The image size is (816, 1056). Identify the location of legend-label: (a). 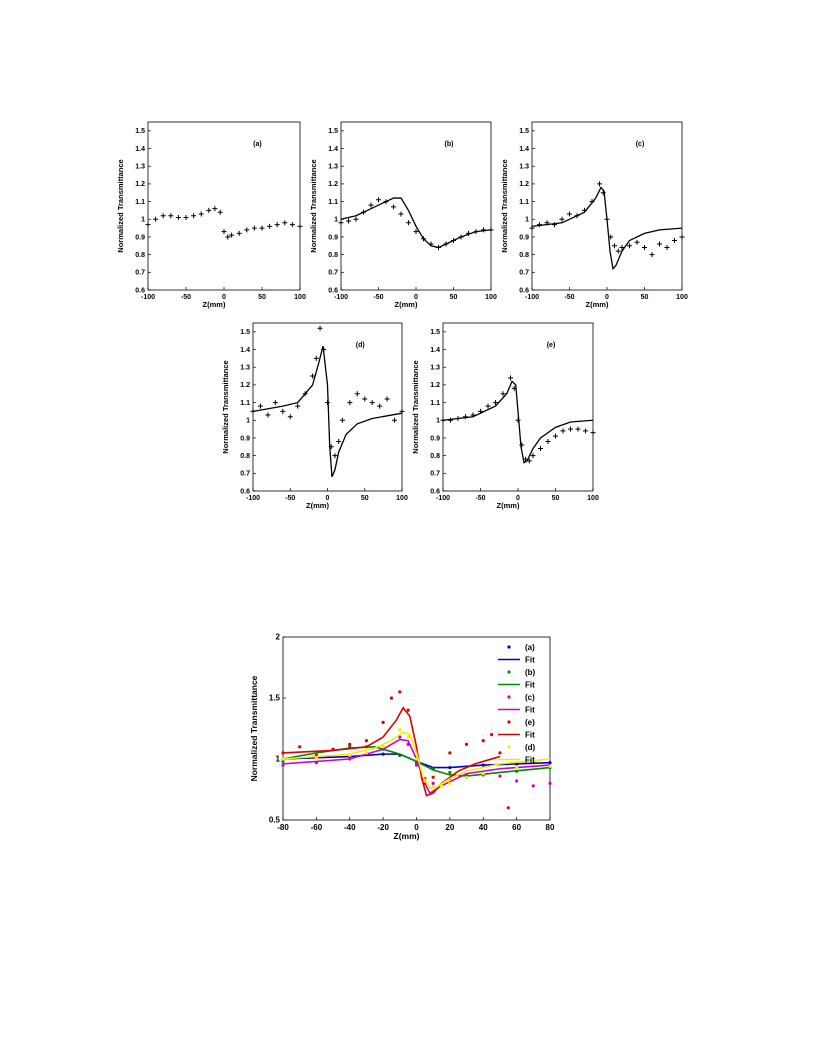
(530, 647).